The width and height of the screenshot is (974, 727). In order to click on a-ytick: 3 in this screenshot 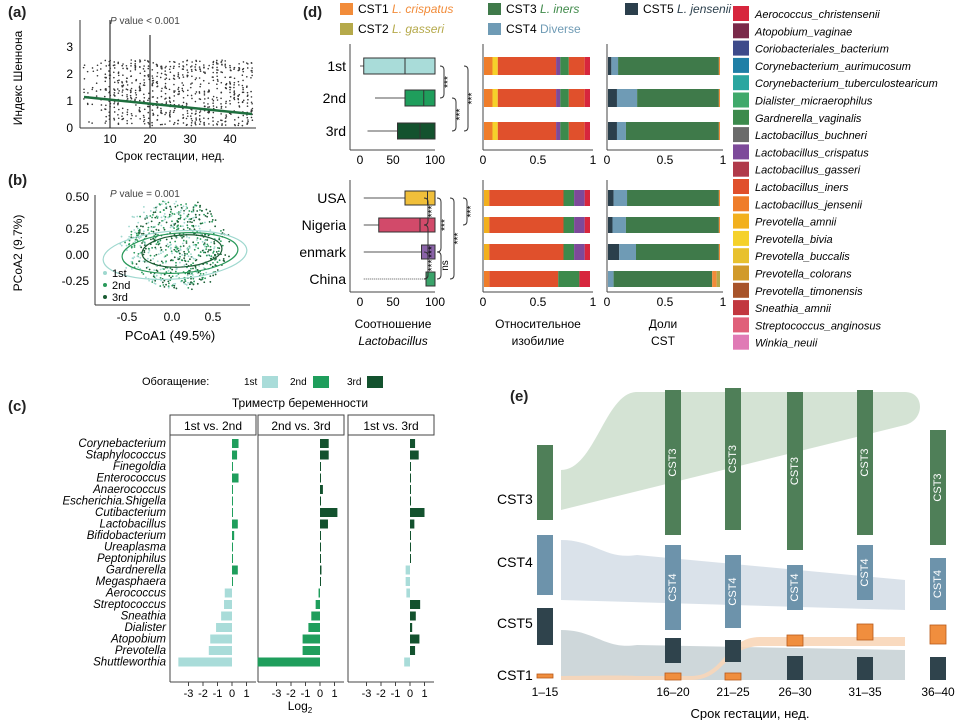, I will do `click(69, 47)`.